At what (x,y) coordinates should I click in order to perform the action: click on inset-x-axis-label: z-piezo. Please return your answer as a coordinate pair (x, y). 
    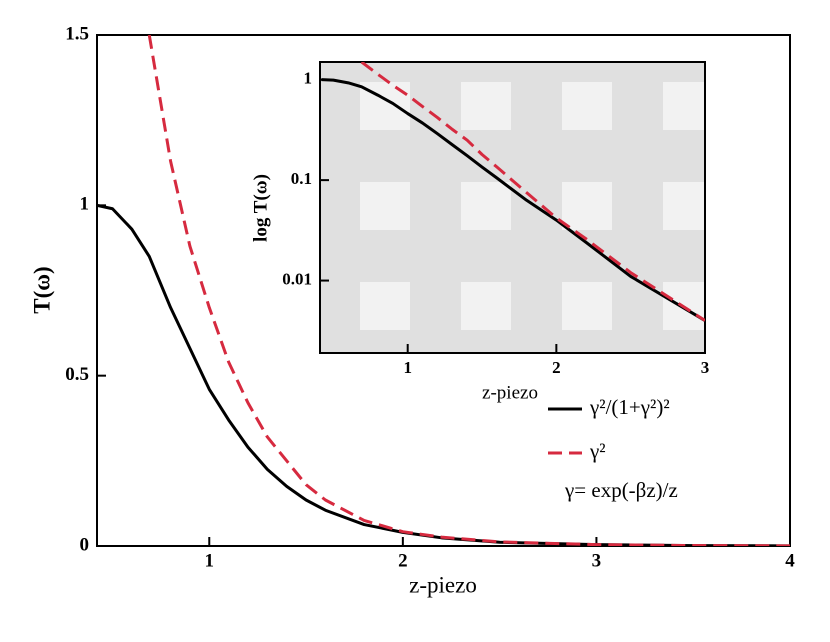
    Looking at the image, I should click on (510, 392).